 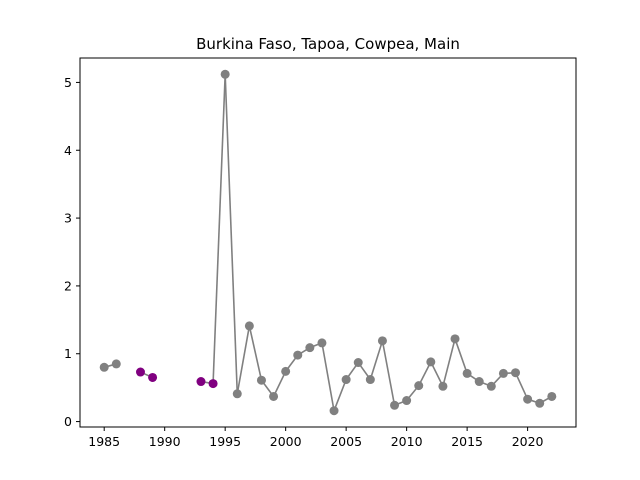 I want to click on x-tick-label: 2005, so click(x=346, y=441).